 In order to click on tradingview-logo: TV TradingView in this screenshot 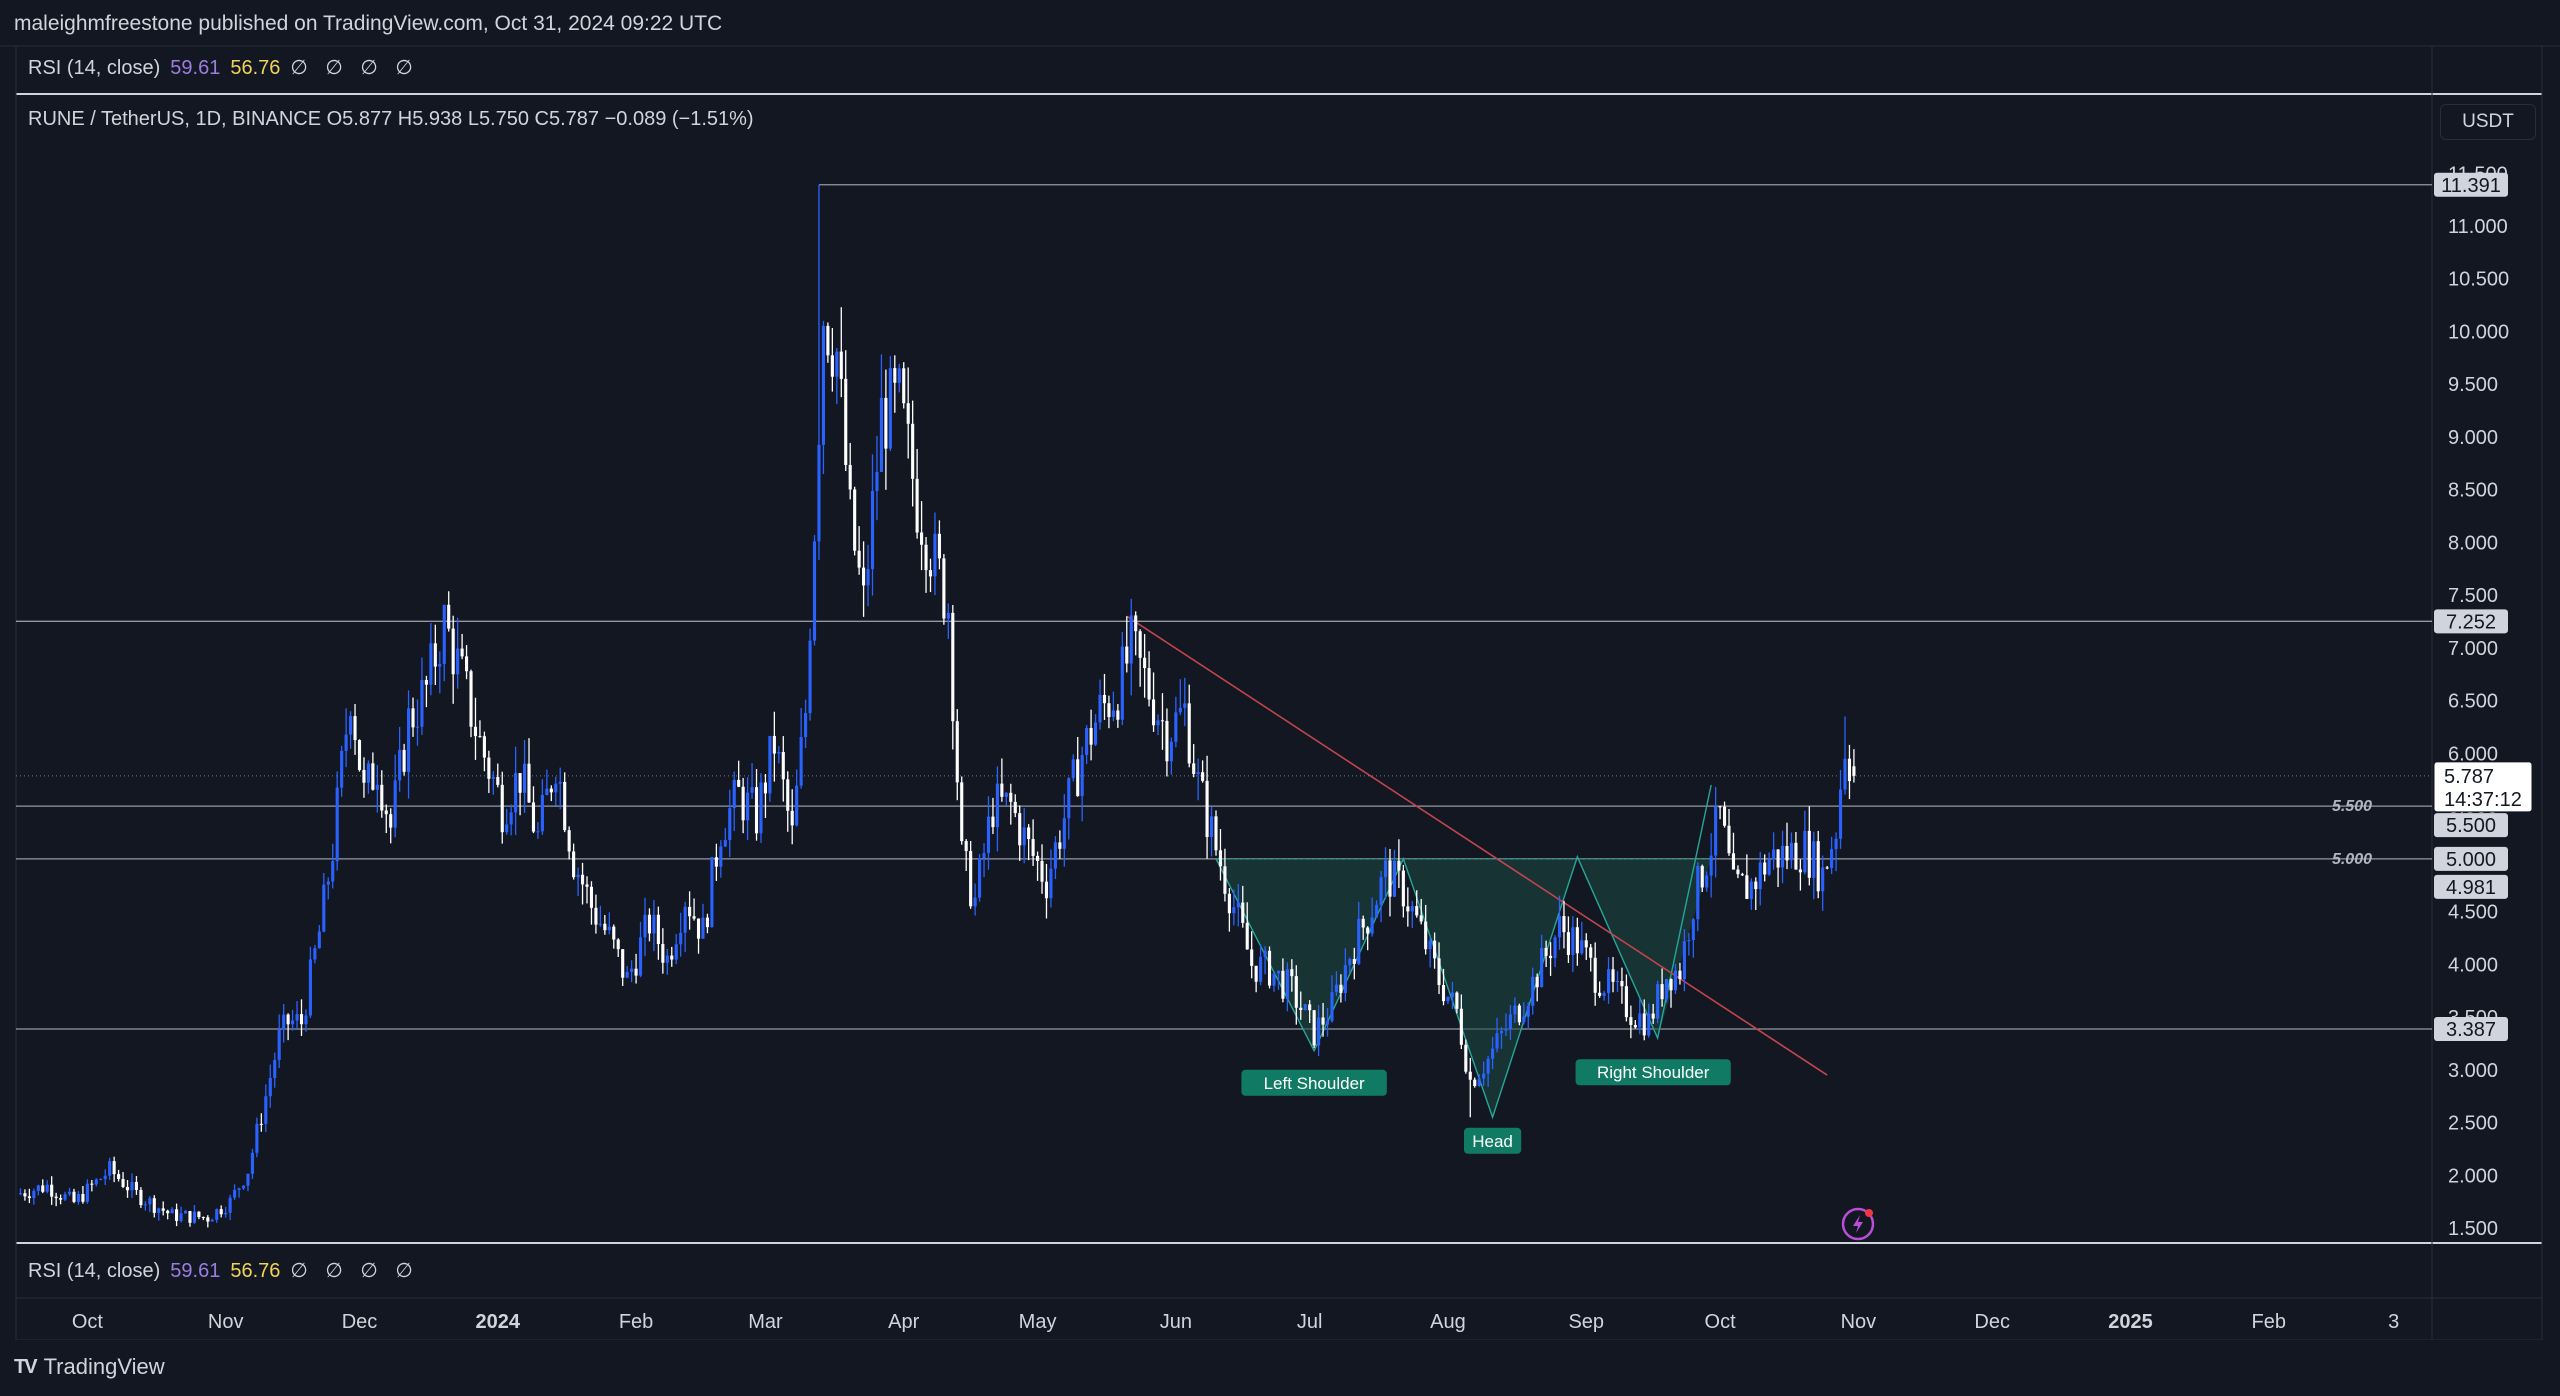, I will do `click(89, 1367)`.